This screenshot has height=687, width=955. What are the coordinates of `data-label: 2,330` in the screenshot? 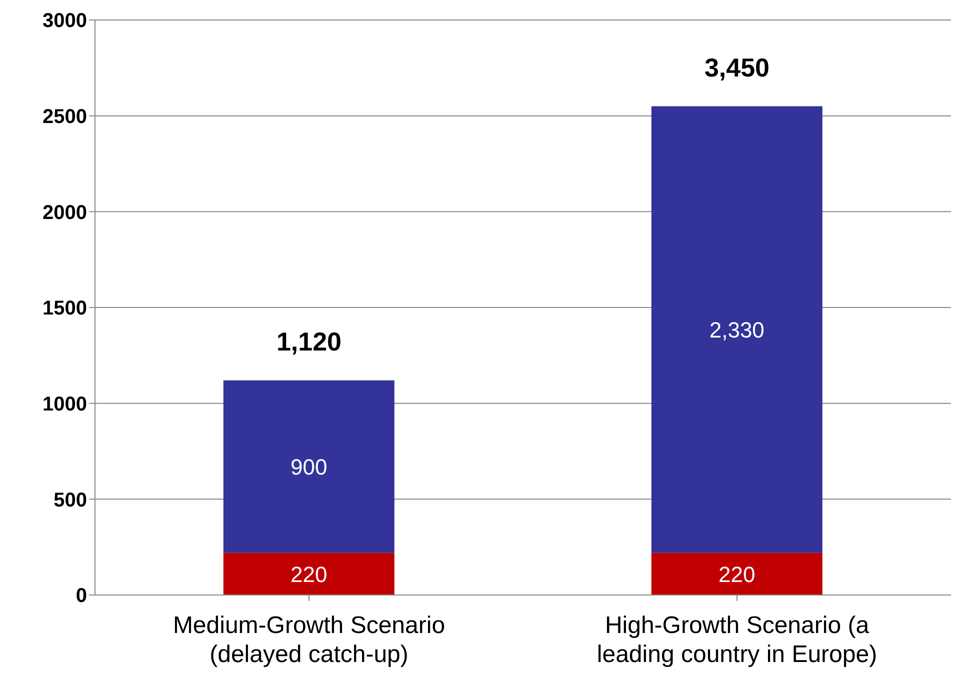 It's located at (736, 330).